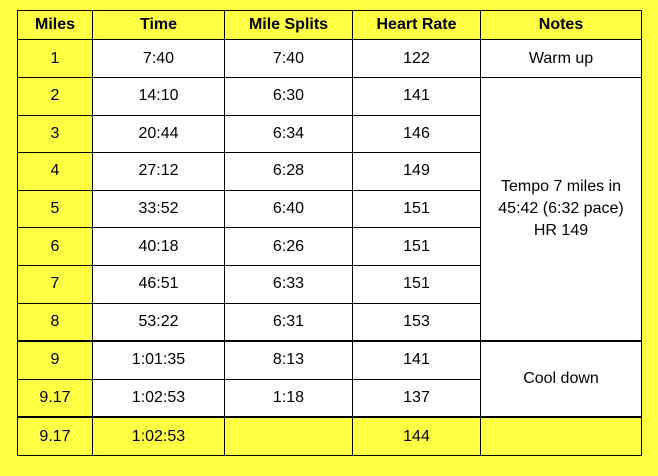  I want to click on note-warmup: Warm up, so click(561, 59).